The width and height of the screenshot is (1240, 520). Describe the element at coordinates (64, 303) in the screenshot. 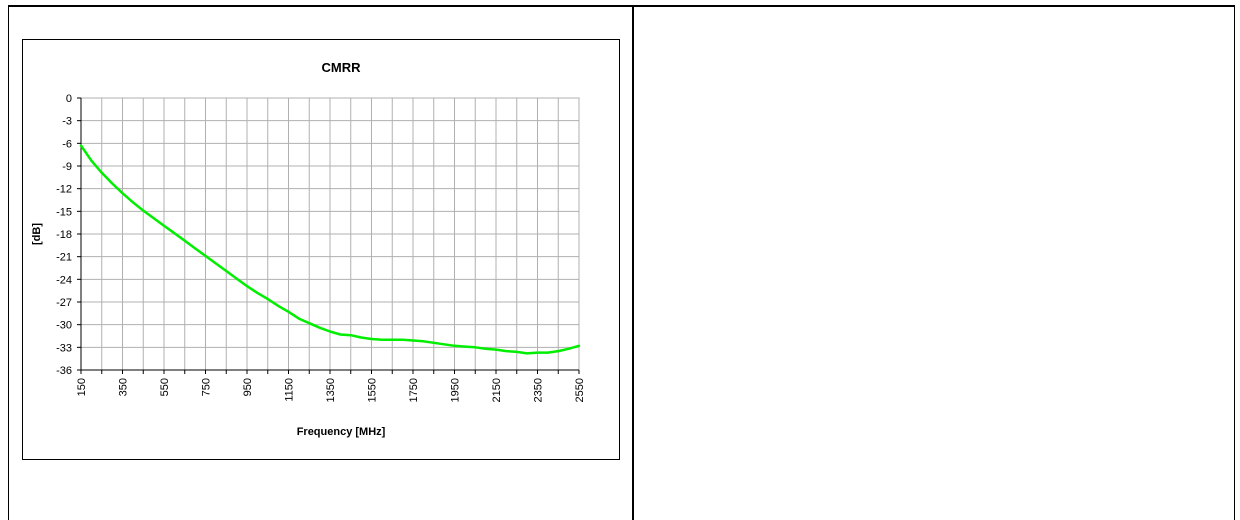

I see `y-tick-label: -27` at that location.